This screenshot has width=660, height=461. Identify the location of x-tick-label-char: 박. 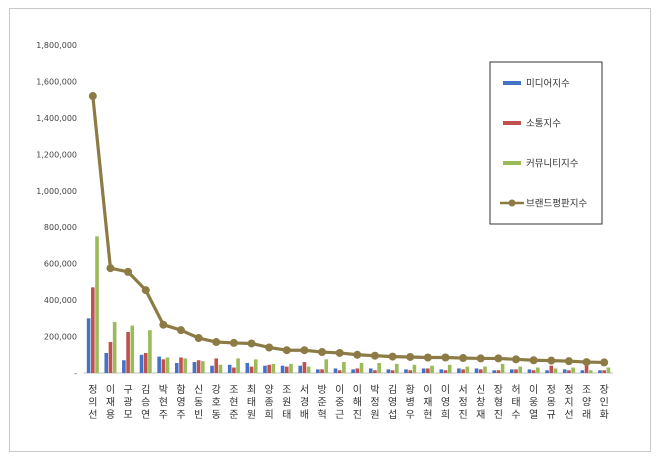
(163, 390).